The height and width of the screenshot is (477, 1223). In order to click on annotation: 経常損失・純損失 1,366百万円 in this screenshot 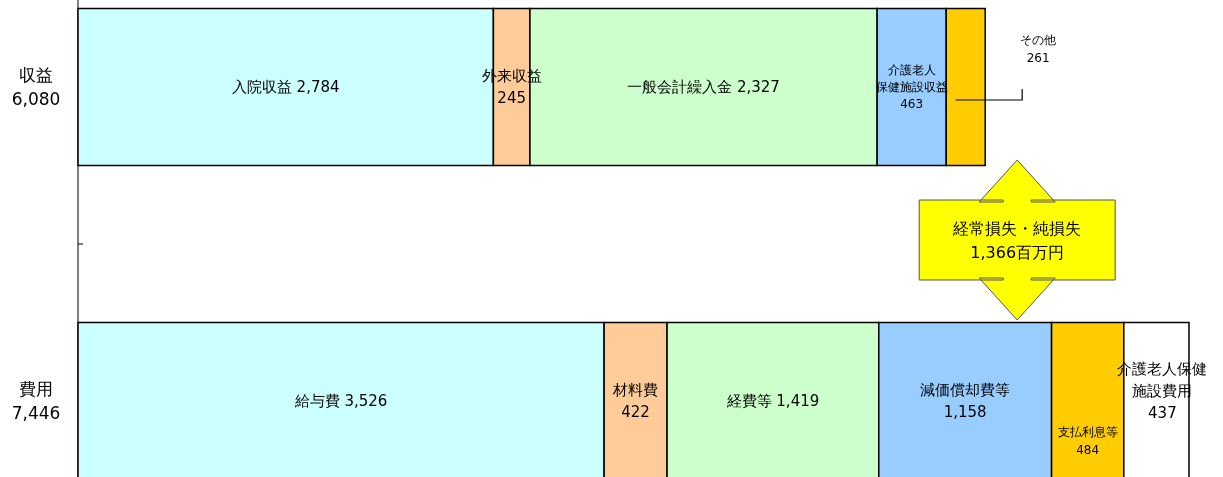, I will do `click(1017, 240)`.